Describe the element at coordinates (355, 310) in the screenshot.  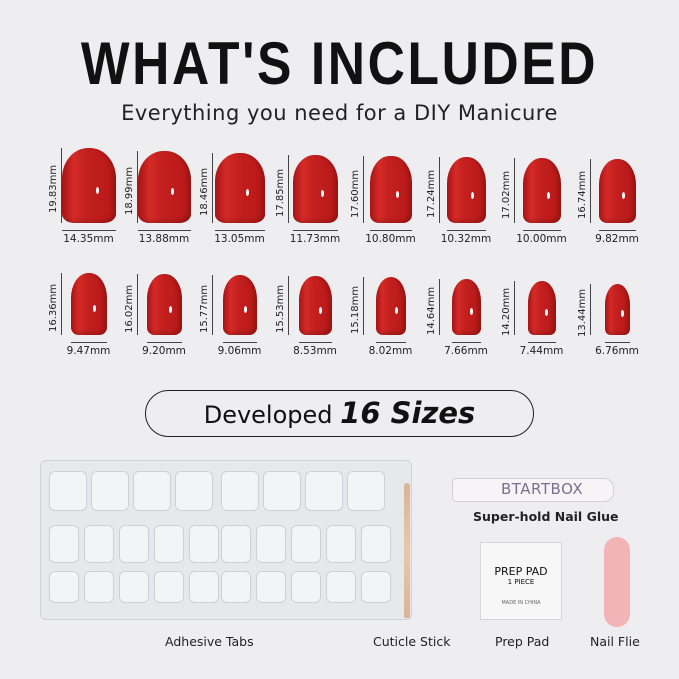
I see `length-label: 15.18mm` at that location.